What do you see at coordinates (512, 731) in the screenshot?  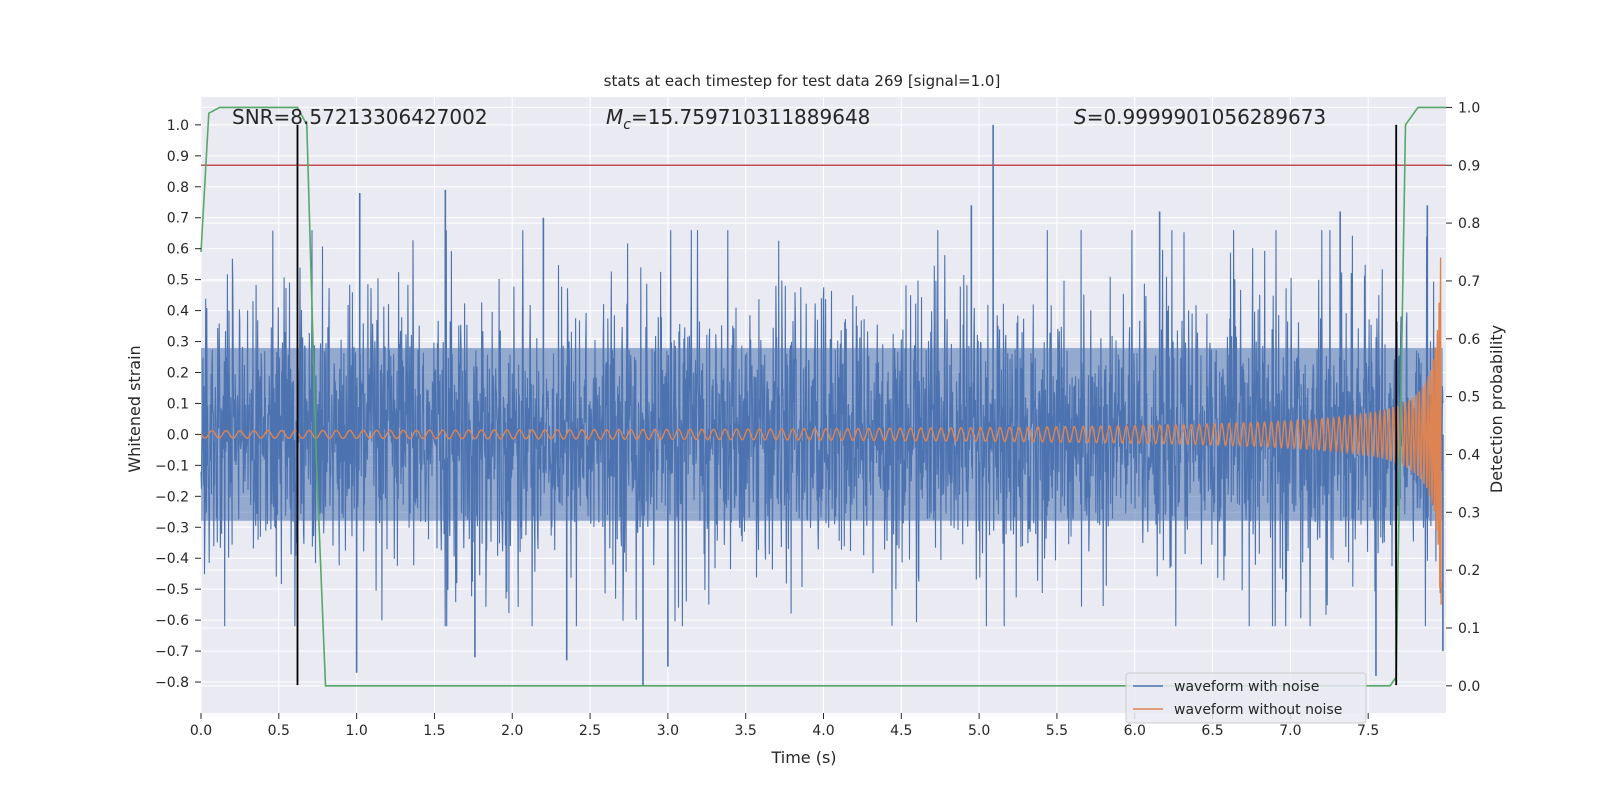 I see `x-tick-label: 2.0` at bounding box center [512, 731].